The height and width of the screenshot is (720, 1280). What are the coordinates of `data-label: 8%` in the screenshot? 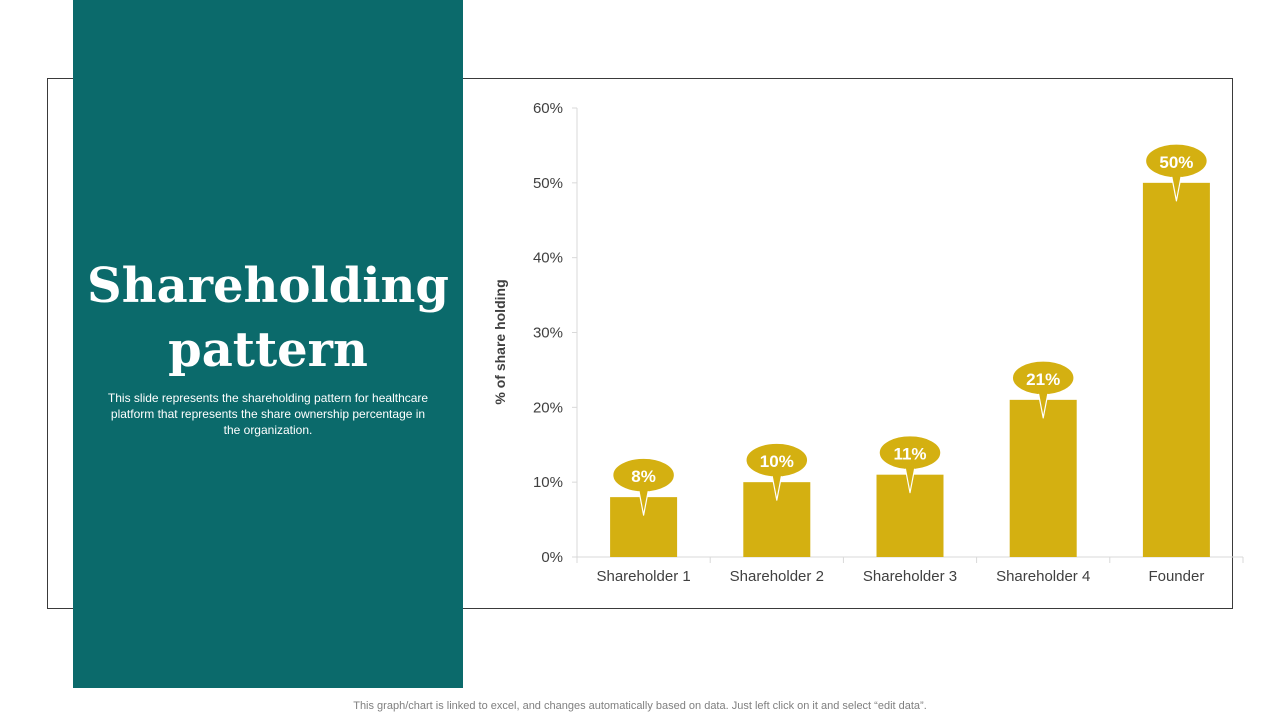 It's located at (643, 486).